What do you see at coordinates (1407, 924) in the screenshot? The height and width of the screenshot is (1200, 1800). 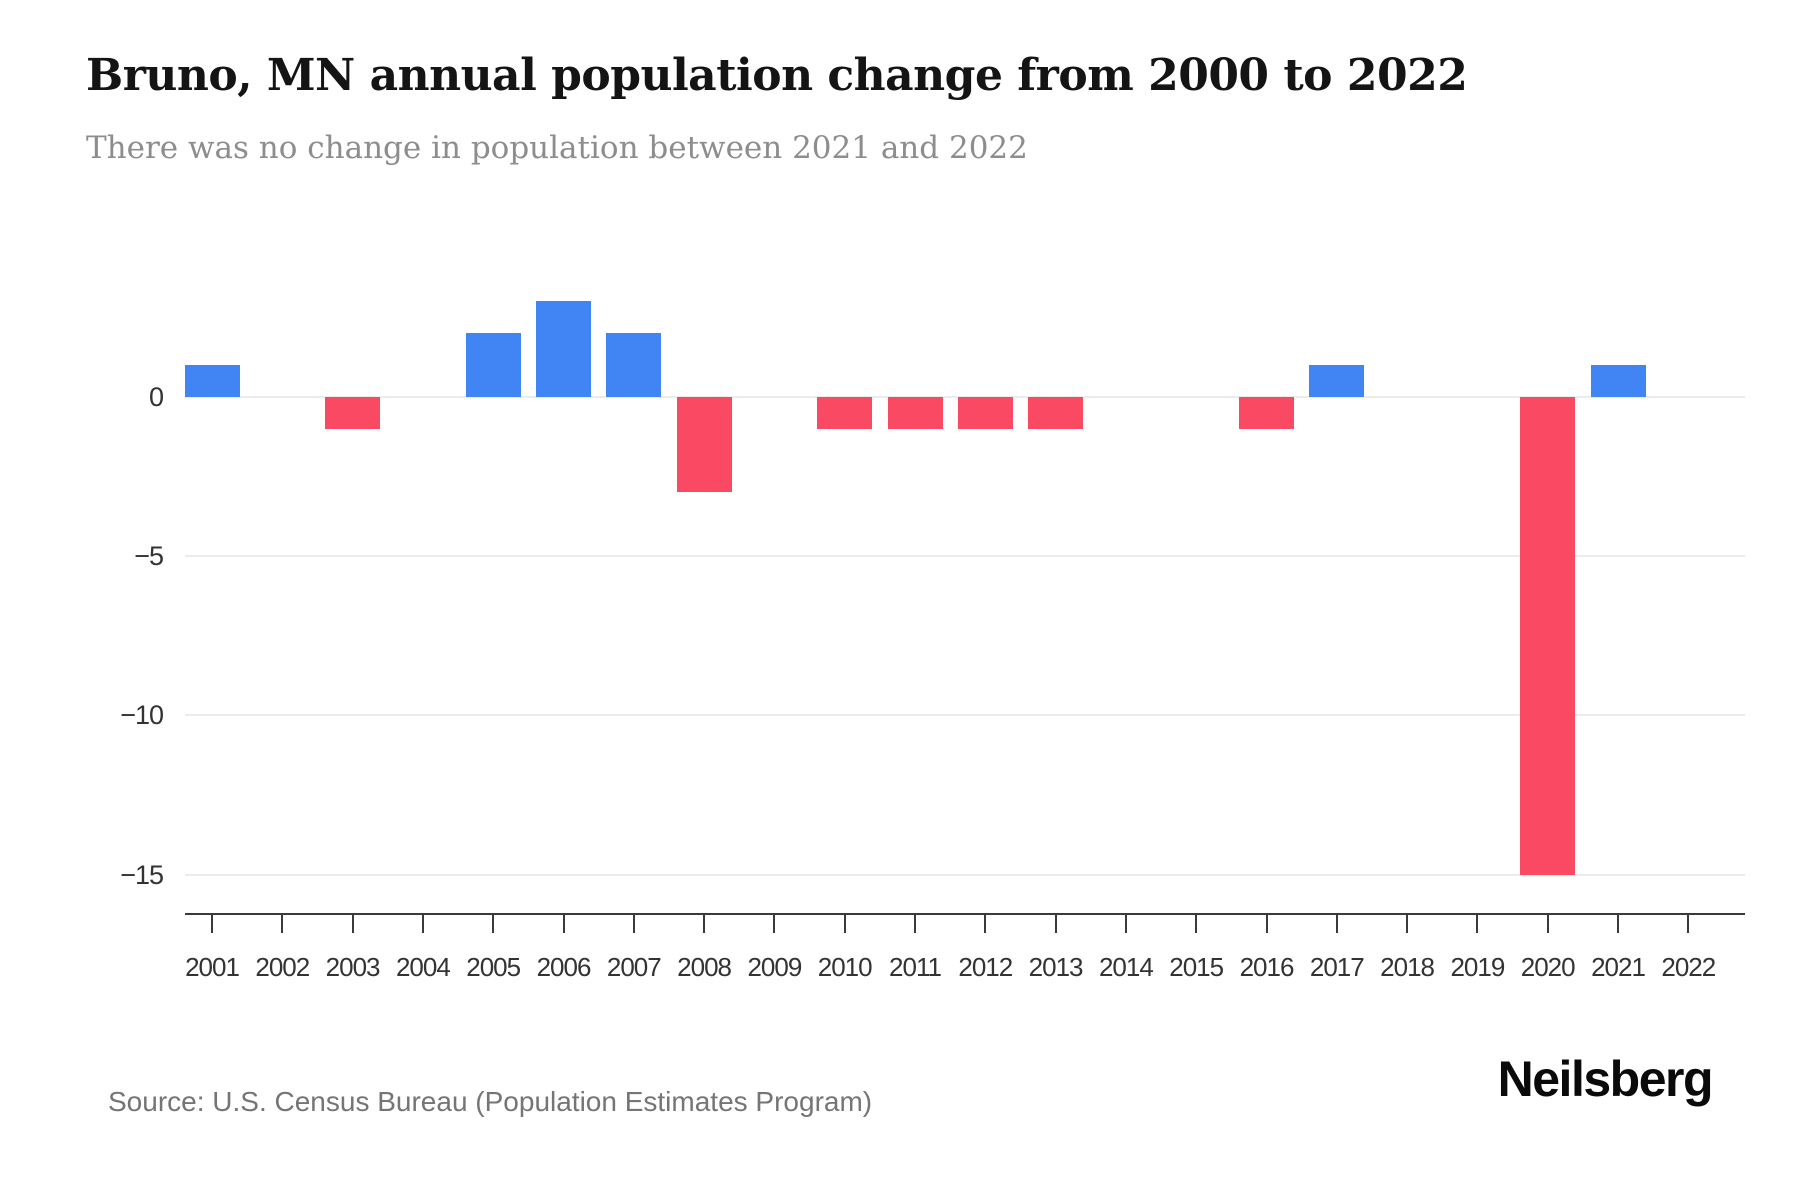 I see `x-tick-2018` at bounding box center [1407, 924].